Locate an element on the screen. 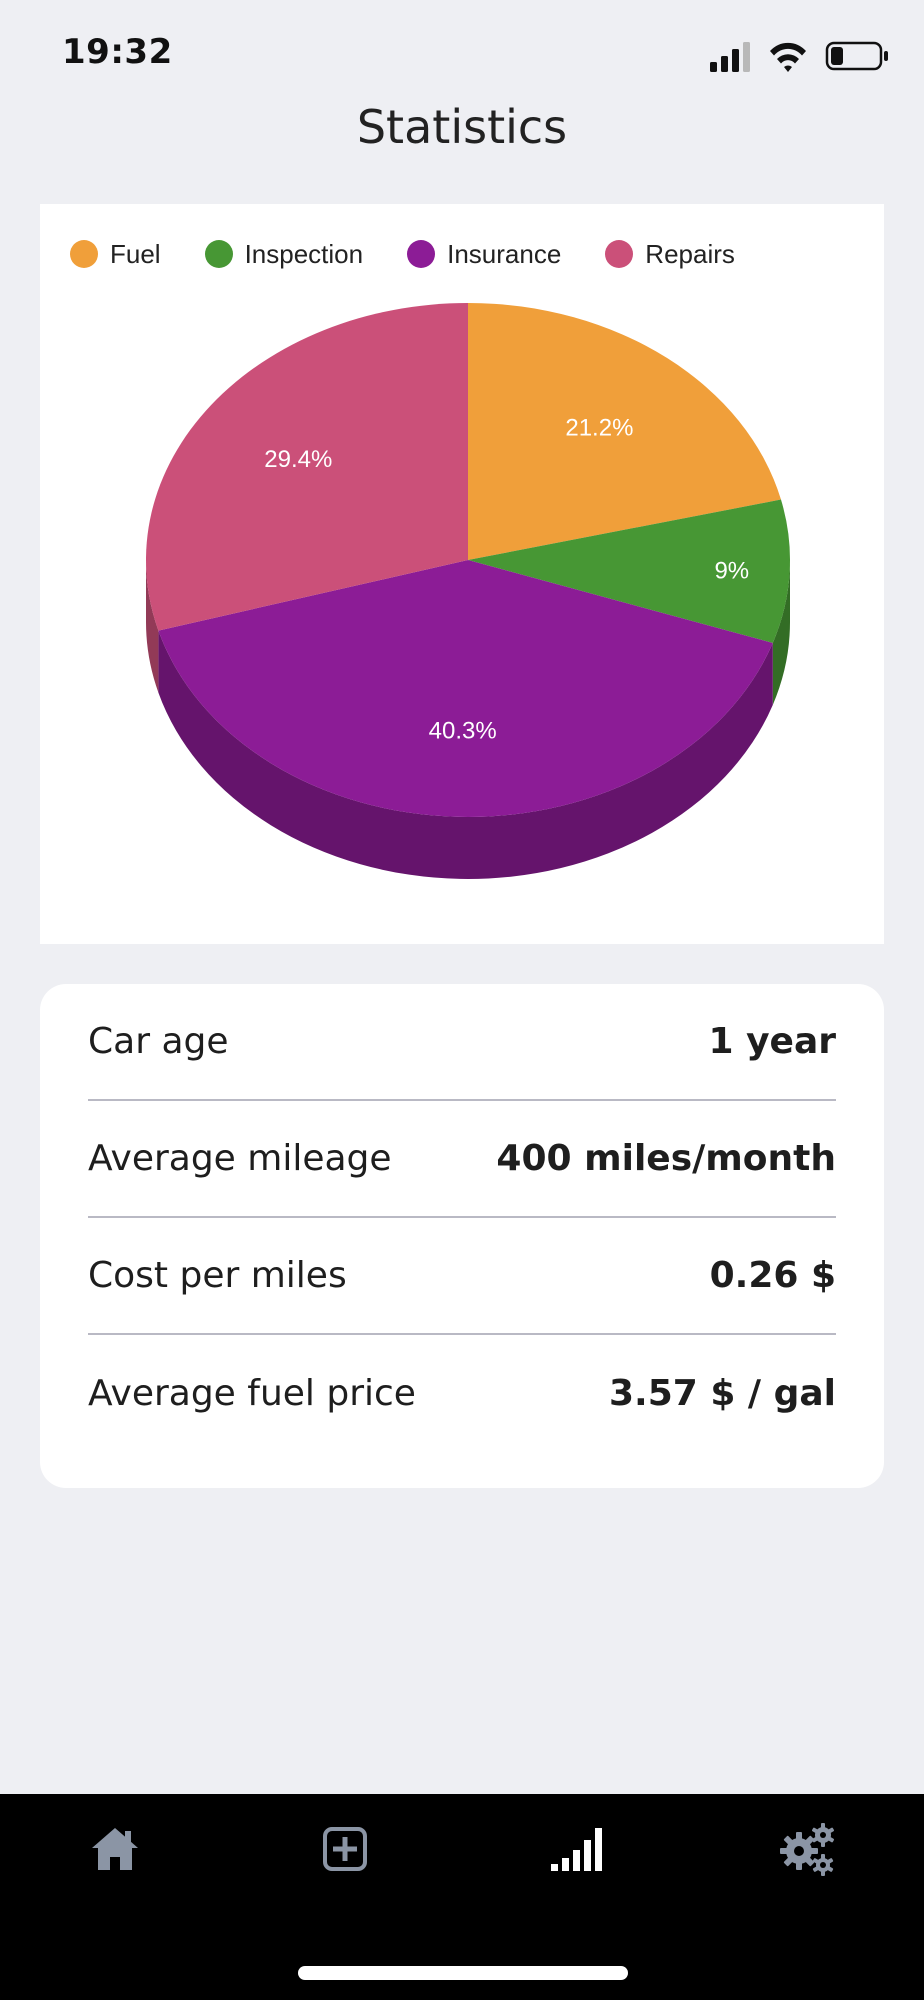  page-title: Statistics is located at coordinates (462, 127).